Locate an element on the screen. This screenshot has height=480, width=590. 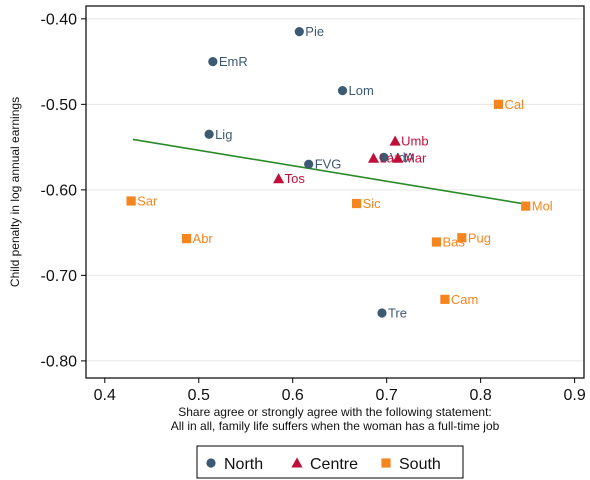
point-label-fvg: FVG is located at coordinates (328, 164).